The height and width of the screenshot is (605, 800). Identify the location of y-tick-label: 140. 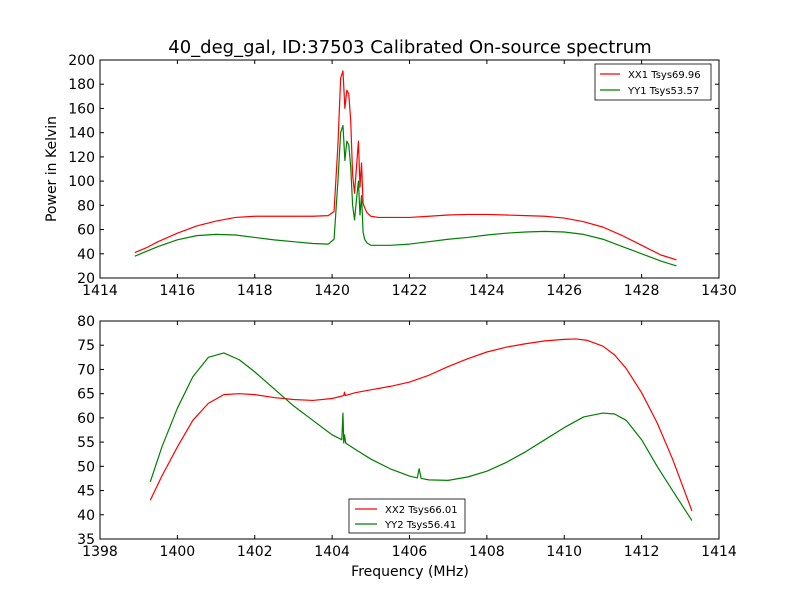
(81, 134).